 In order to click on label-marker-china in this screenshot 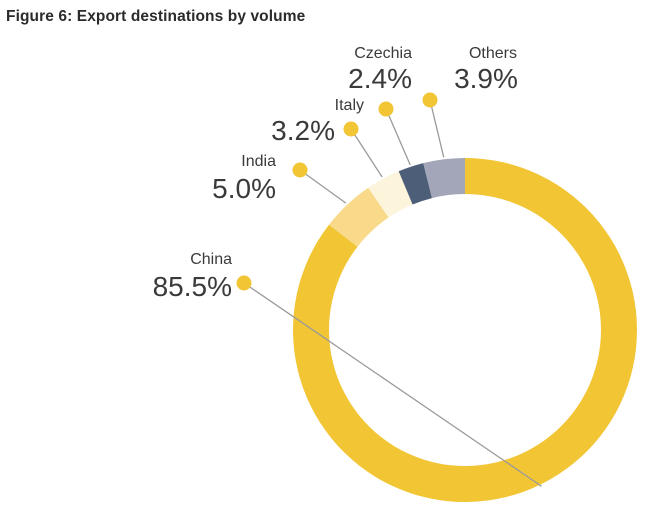, I will do `click(244, 283)`.